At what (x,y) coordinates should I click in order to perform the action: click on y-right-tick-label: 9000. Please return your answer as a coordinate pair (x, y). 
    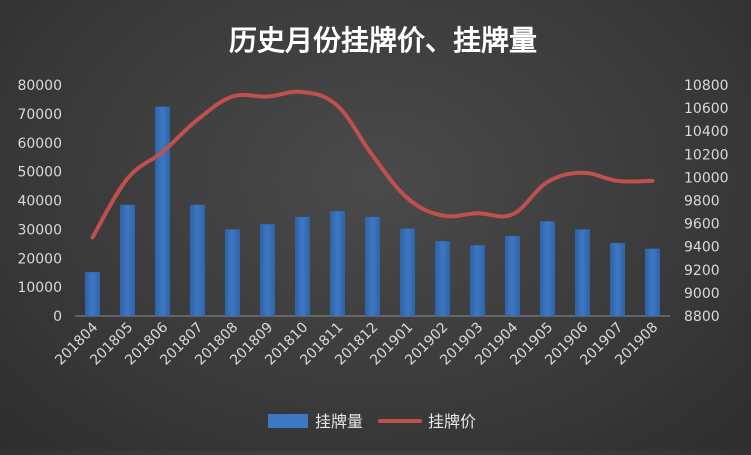
    Looking at the image, I should click on (702, 294).